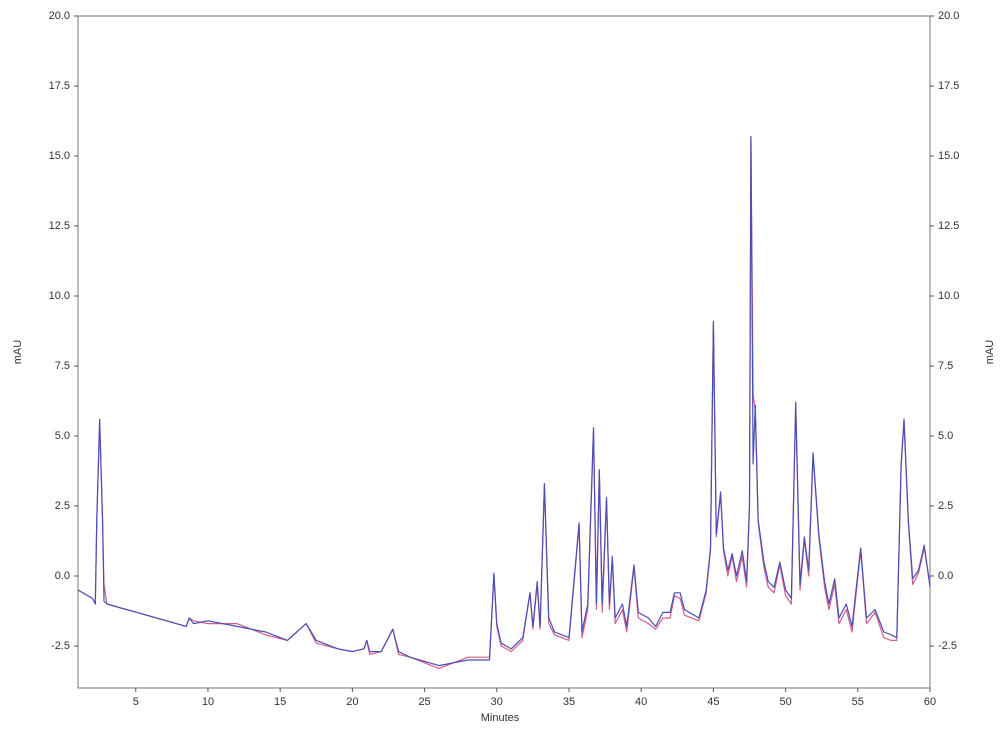 Image resolution: width=1000 pixels, height=730 pixels. Describe the element at coordinates (785, 702) in the screenshot. I see `x-tick-label: 50` at that location.